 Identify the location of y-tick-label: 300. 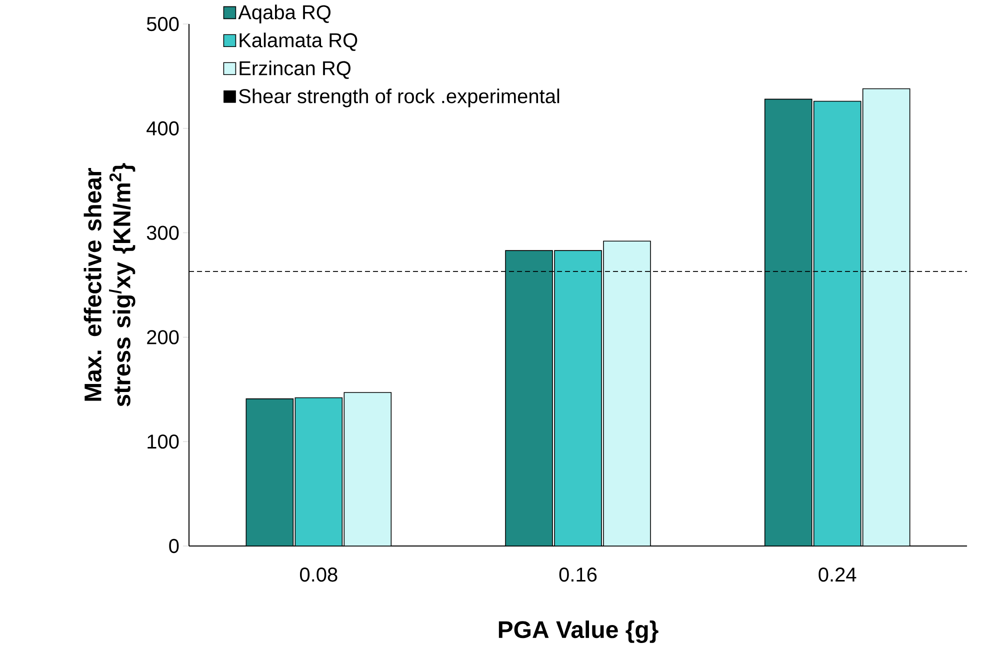
(162, 233).